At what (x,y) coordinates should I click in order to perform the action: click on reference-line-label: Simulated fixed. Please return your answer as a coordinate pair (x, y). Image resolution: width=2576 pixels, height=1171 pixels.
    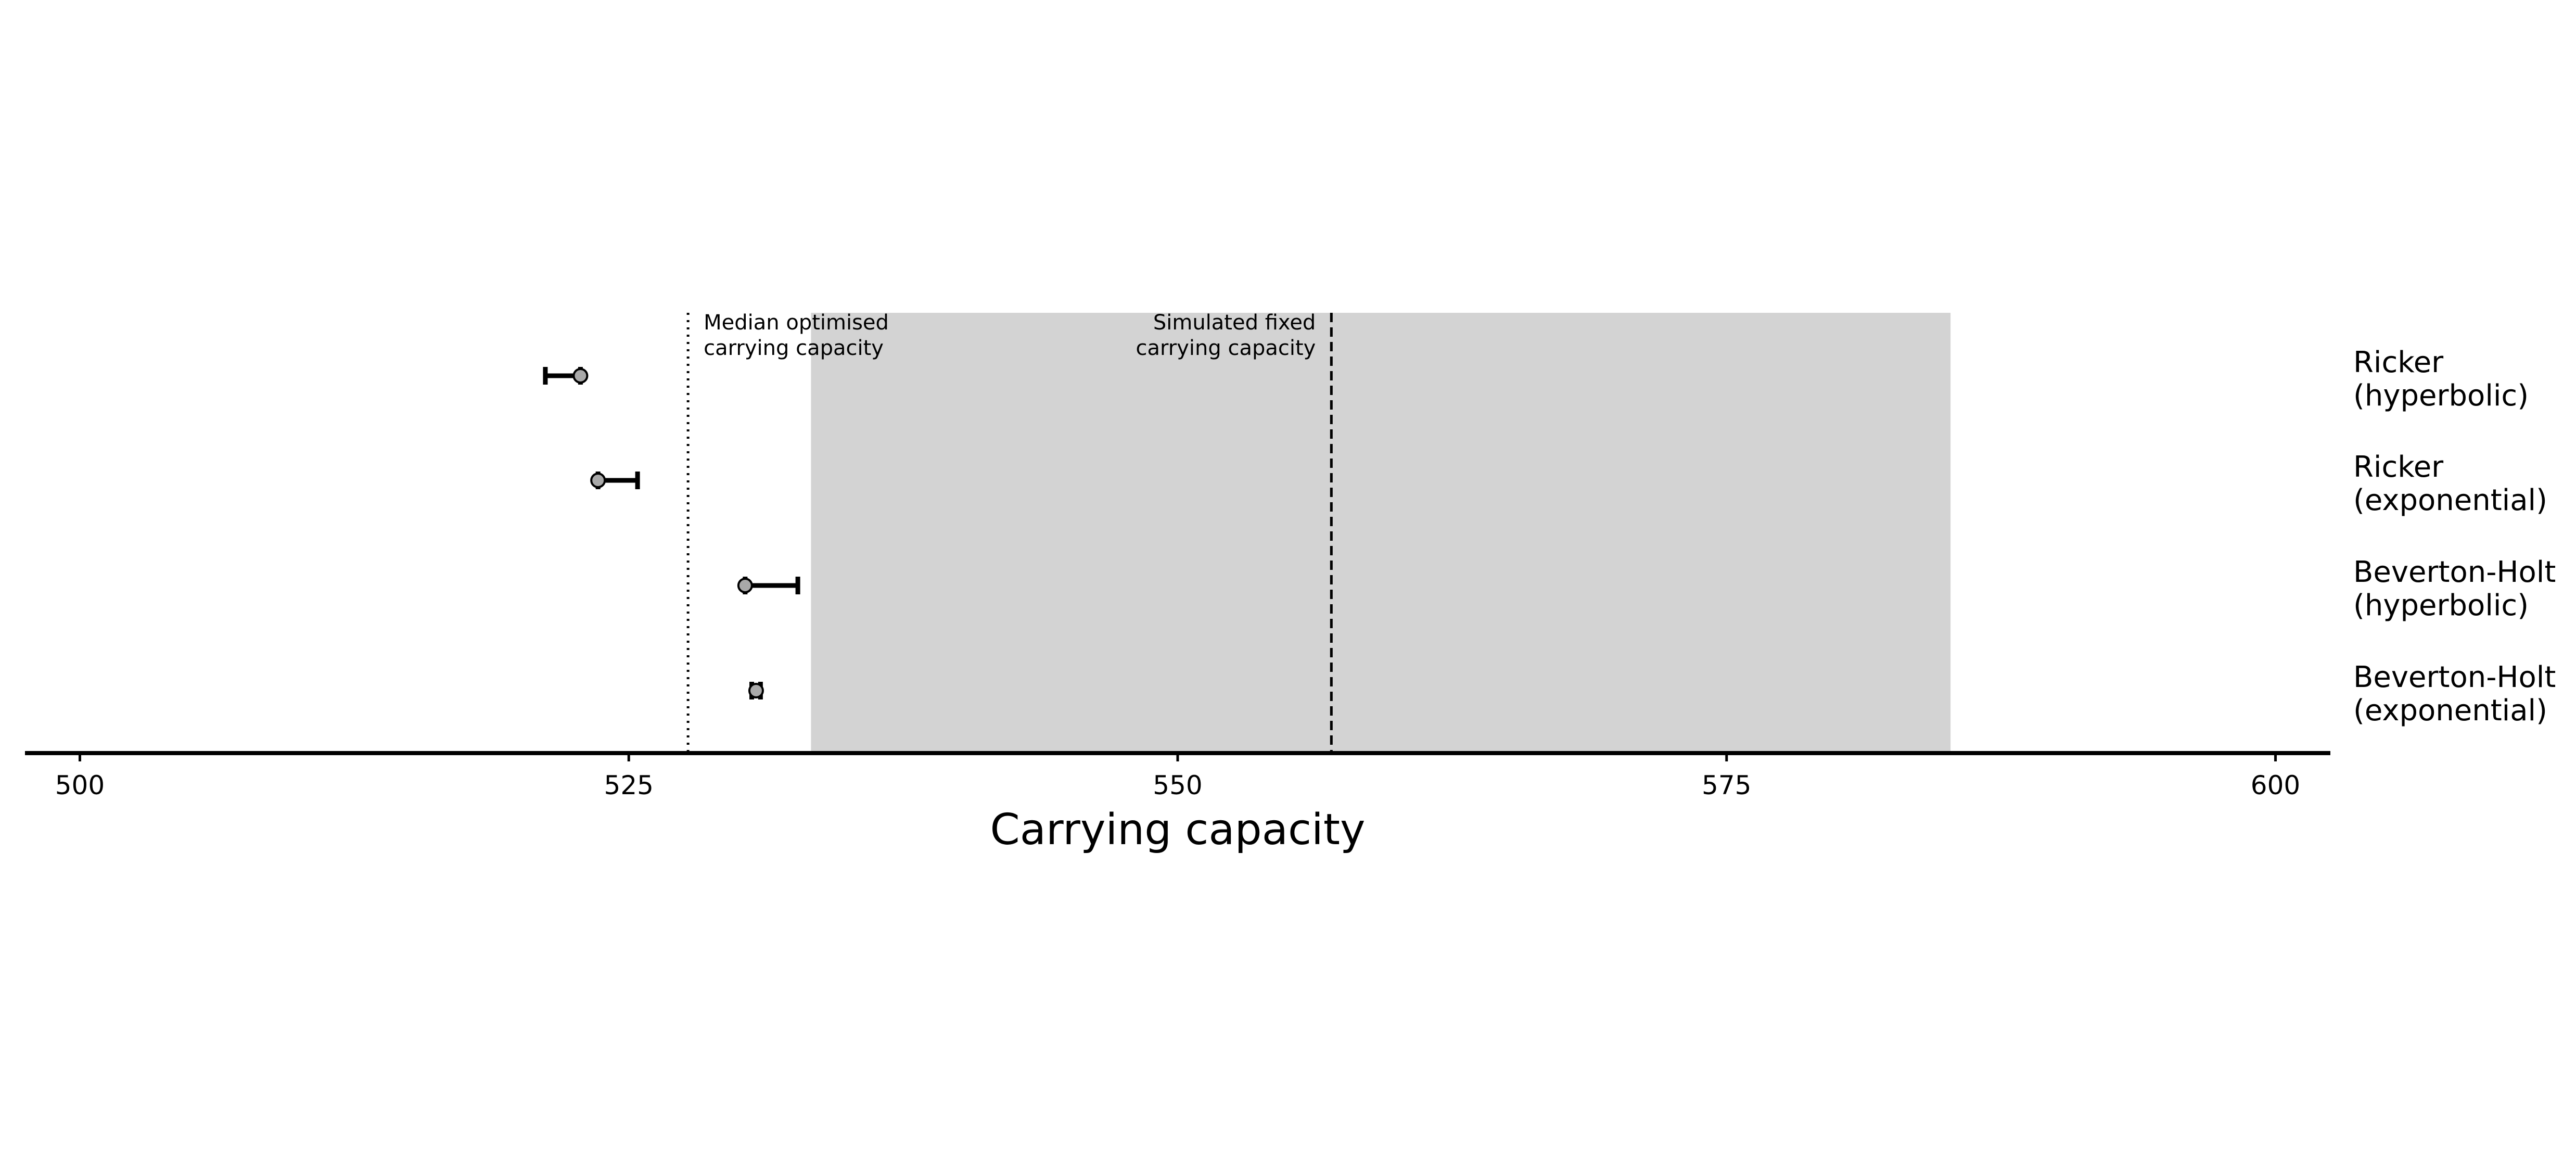
    Looking at the image, I should click on (1234, 323).